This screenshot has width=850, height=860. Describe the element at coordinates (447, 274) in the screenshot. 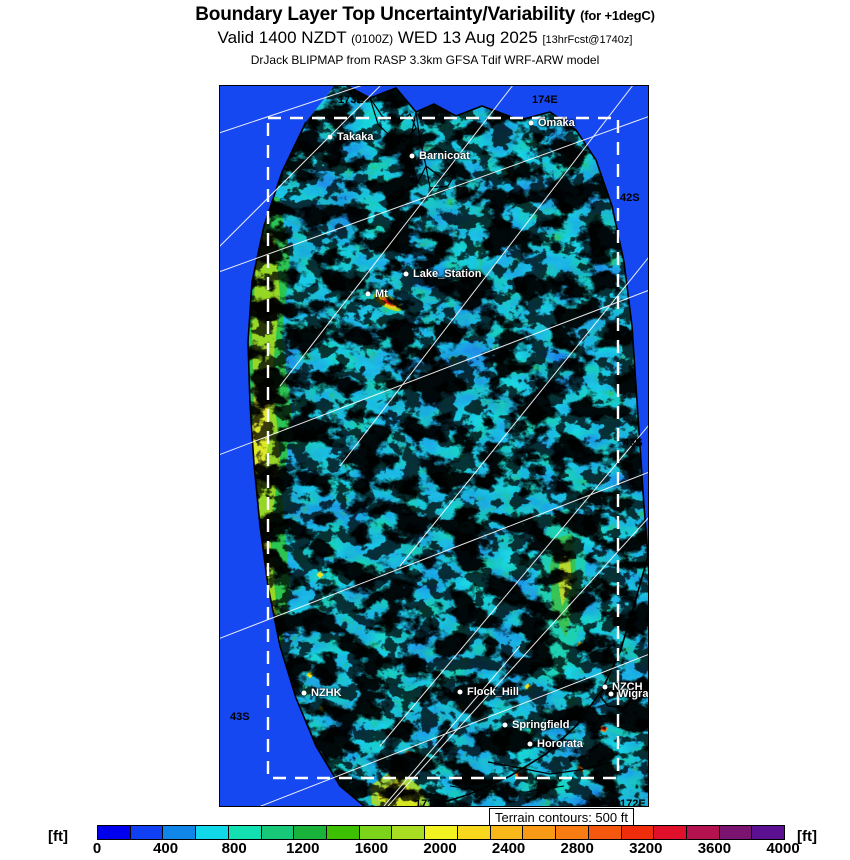

I see `station-label: Lake_Station` at that location.